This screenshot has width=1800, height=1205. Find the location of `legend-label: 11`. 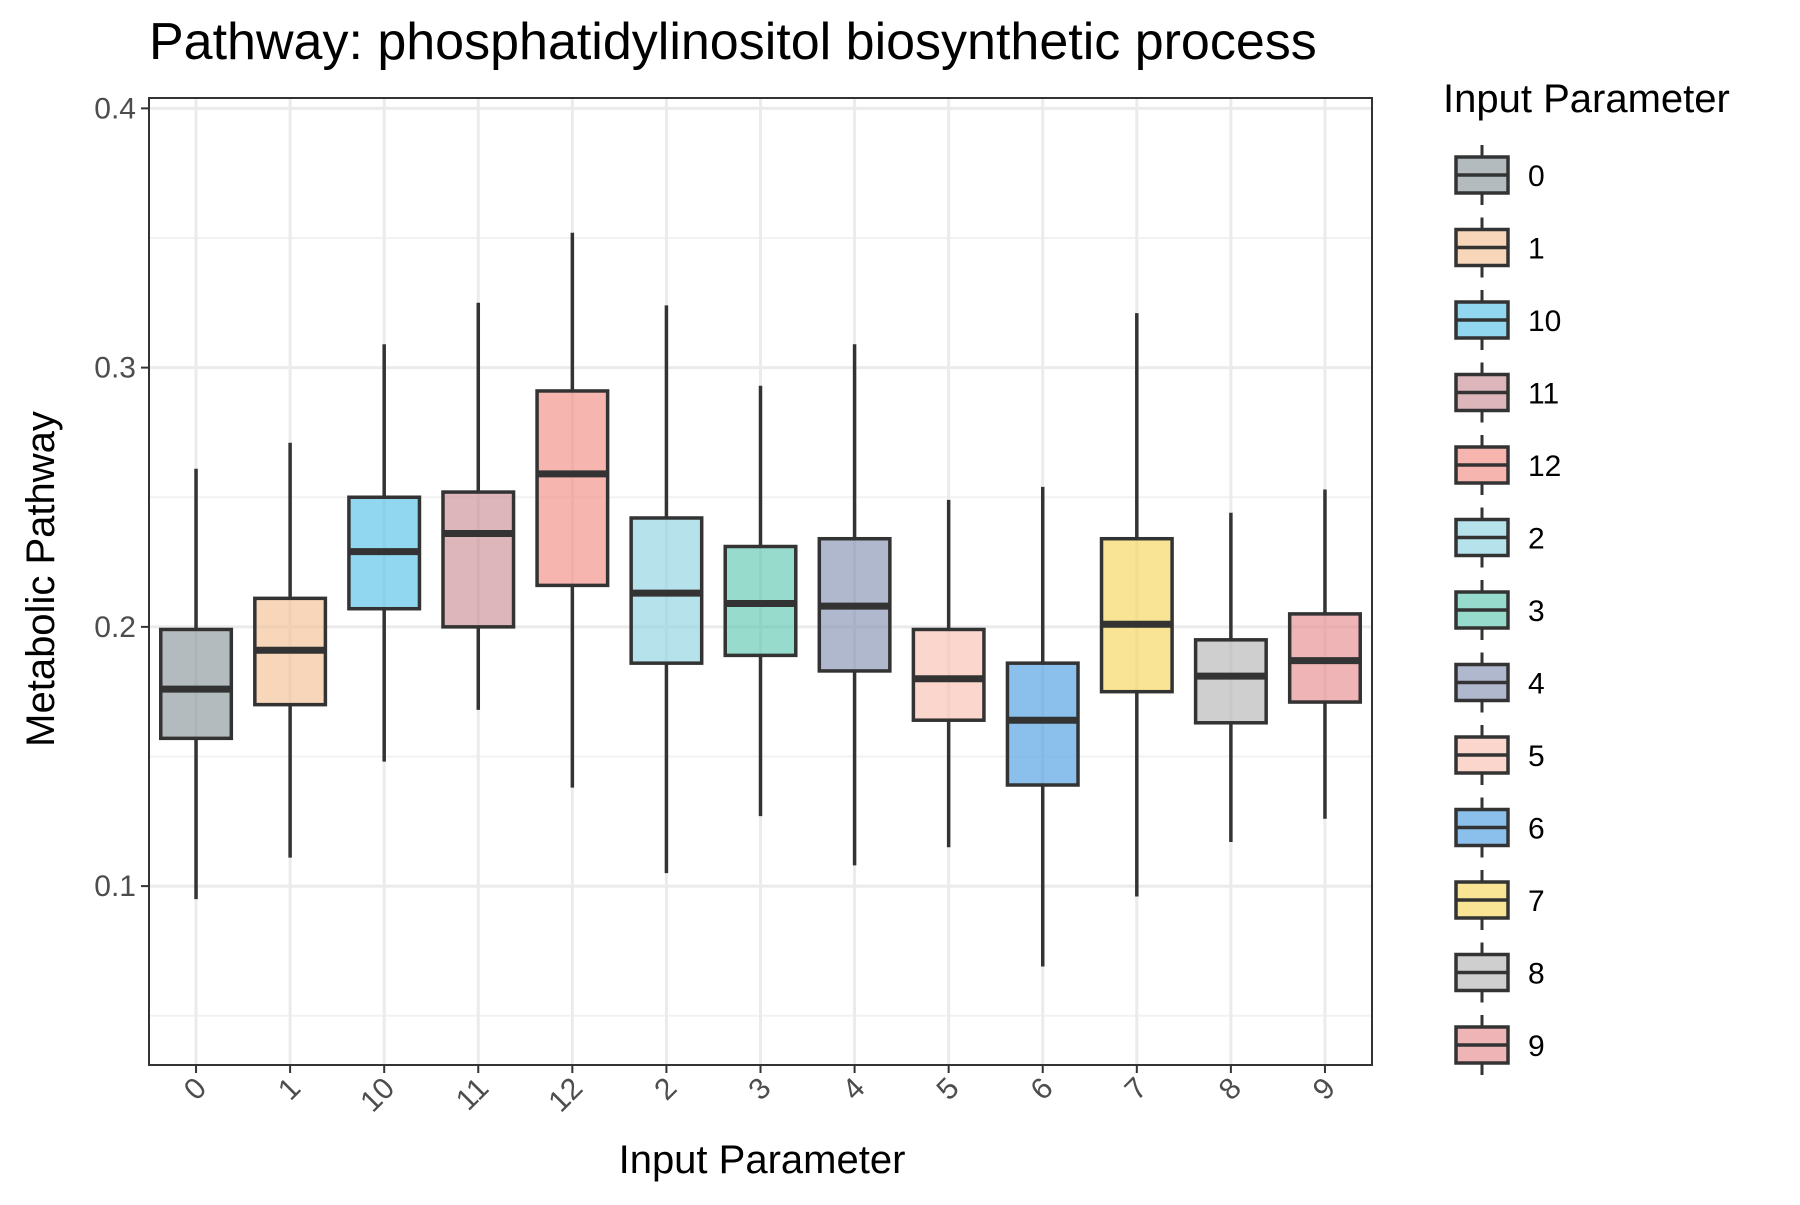

legend-label: 11 is located at coordinates (1543, 394).